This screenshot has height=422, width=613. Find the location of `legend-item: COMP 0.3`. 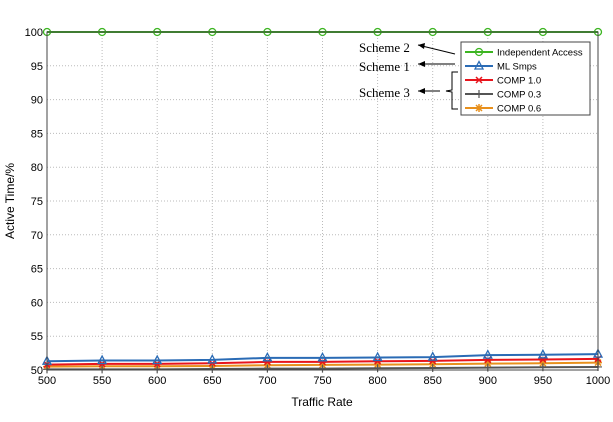

legend-item: COMP 0.3 is located at coordinates (503, 95).